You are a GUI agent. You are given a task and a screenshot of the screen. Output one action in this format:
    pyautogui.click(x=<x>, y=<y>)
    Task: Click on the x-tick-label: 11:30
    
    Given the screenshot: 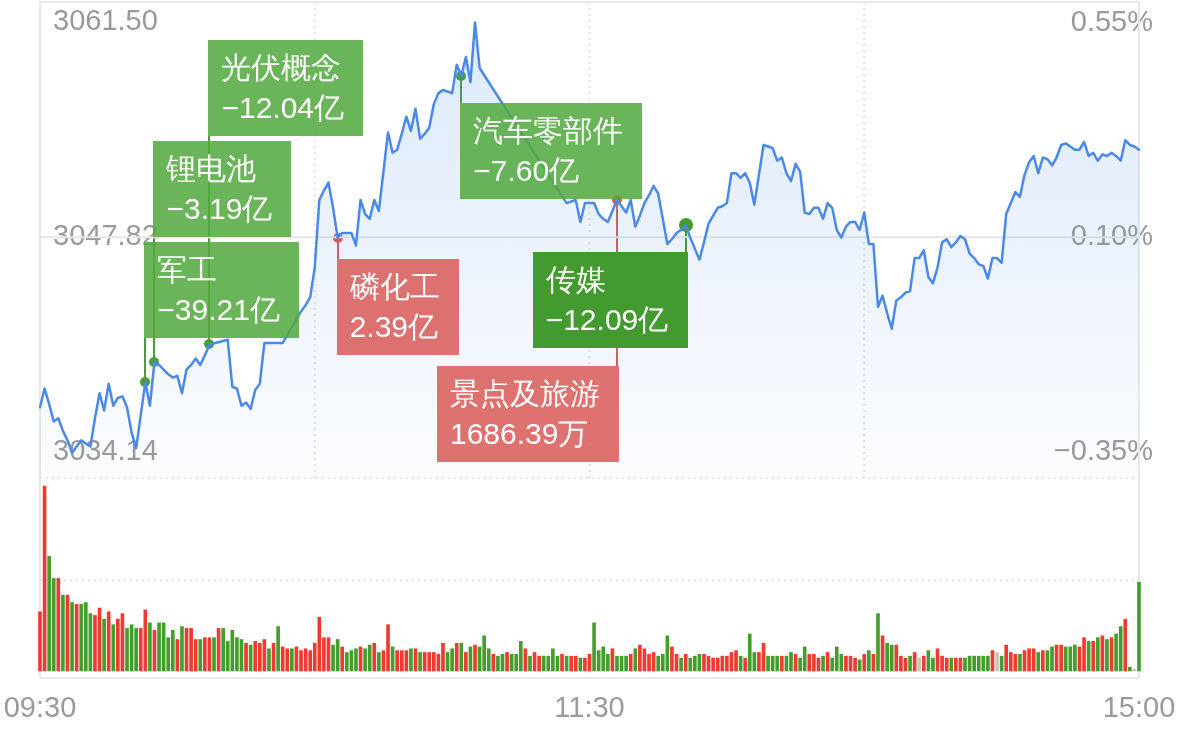 What is the action you would take?
    pyautogui.click(x=589, y=707)
    